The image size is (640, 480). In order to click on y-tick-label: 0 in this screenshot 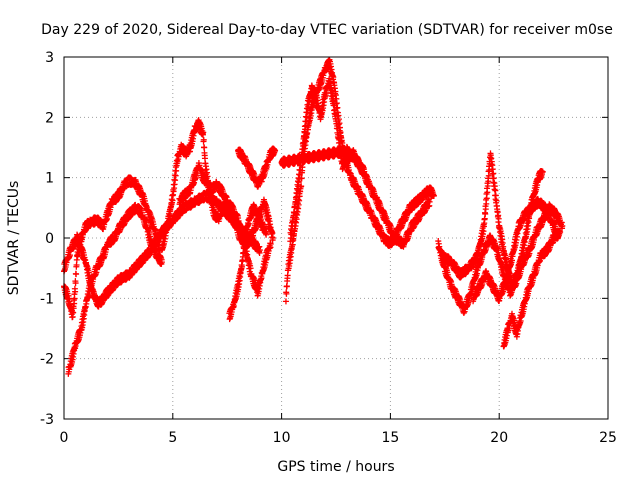, I will do `click(49, 239)`.